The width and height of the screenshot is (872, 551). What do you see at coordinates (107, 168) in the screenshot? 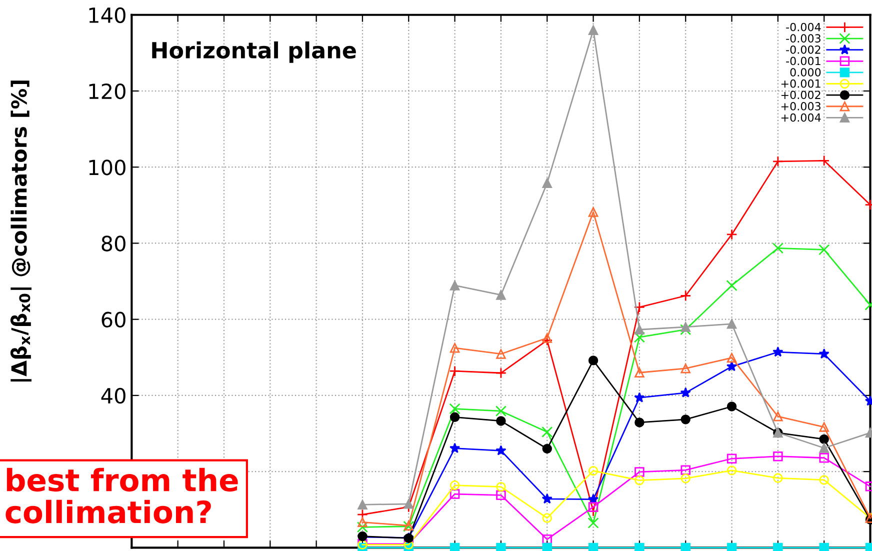
I see `y-tick-label: 100` at bounding box center [107, 168].